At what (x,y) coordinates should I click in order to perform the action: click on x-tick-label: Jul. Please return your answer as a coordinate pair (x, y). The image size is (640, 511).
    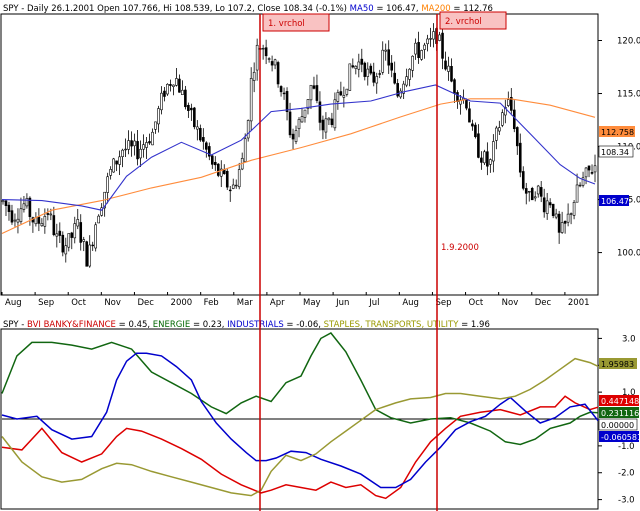
    Looking at the image, I should click on (373, 303).